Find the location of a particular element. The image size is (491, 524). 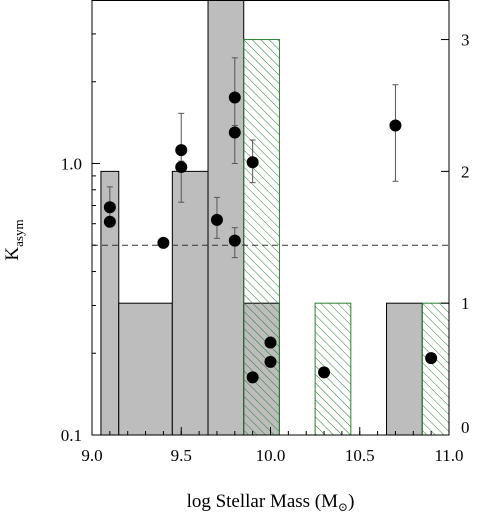

y-left-tick-label: 0.1 is located at coordinates (71, 435).